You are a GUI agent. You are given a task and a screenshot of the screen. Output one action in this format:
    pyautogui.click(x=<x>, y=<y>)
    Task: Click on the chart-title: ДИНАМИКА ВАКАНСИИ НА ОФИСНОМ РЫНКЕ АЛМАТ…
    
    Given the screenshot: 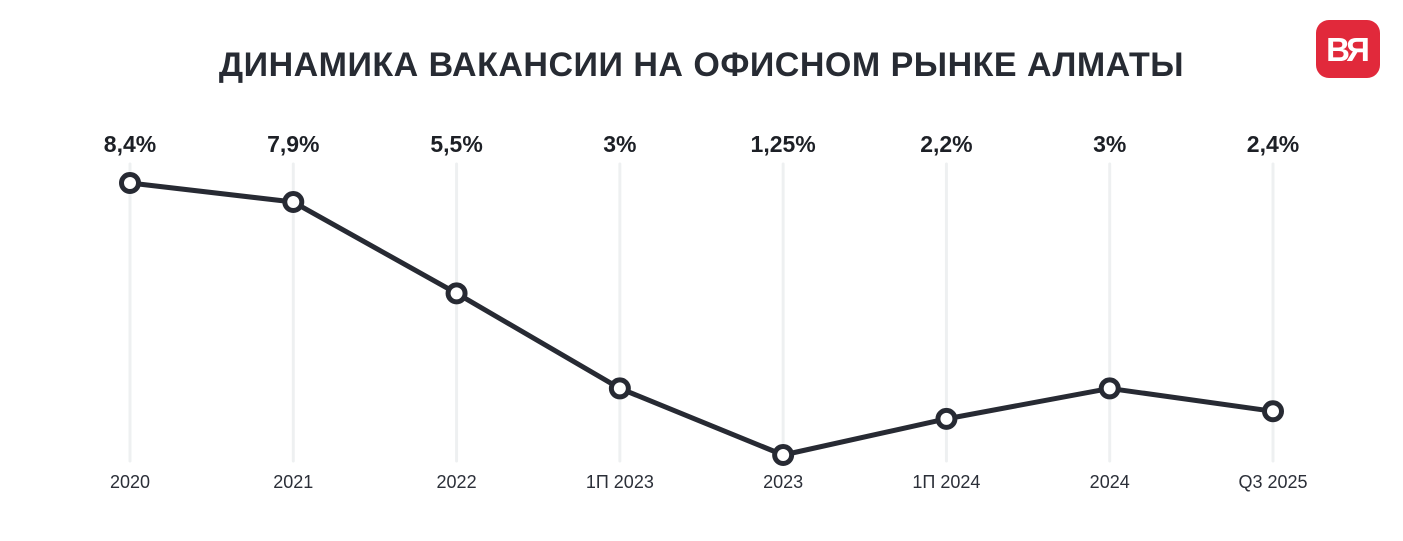 What is the action you would take?
    pyautogui.click(x=701, y=65)
    